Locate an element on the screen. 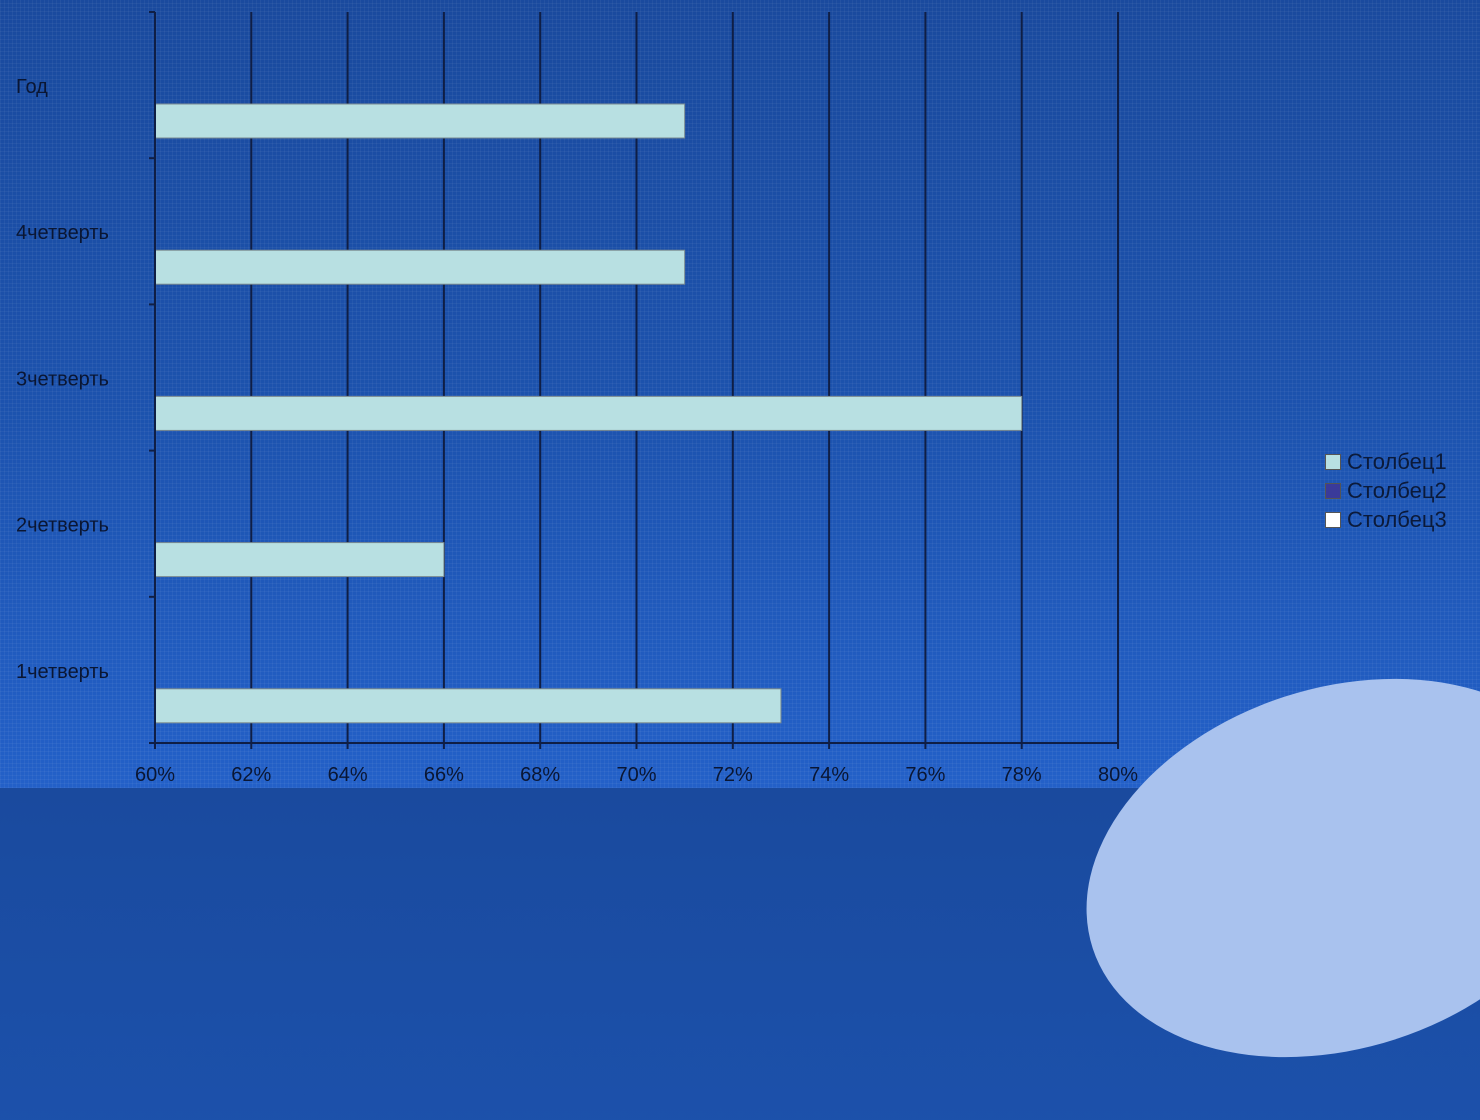 This screenshot has width=1480, height=1120. x-tick-label-3: 66% is located at coordinates (444, 775).